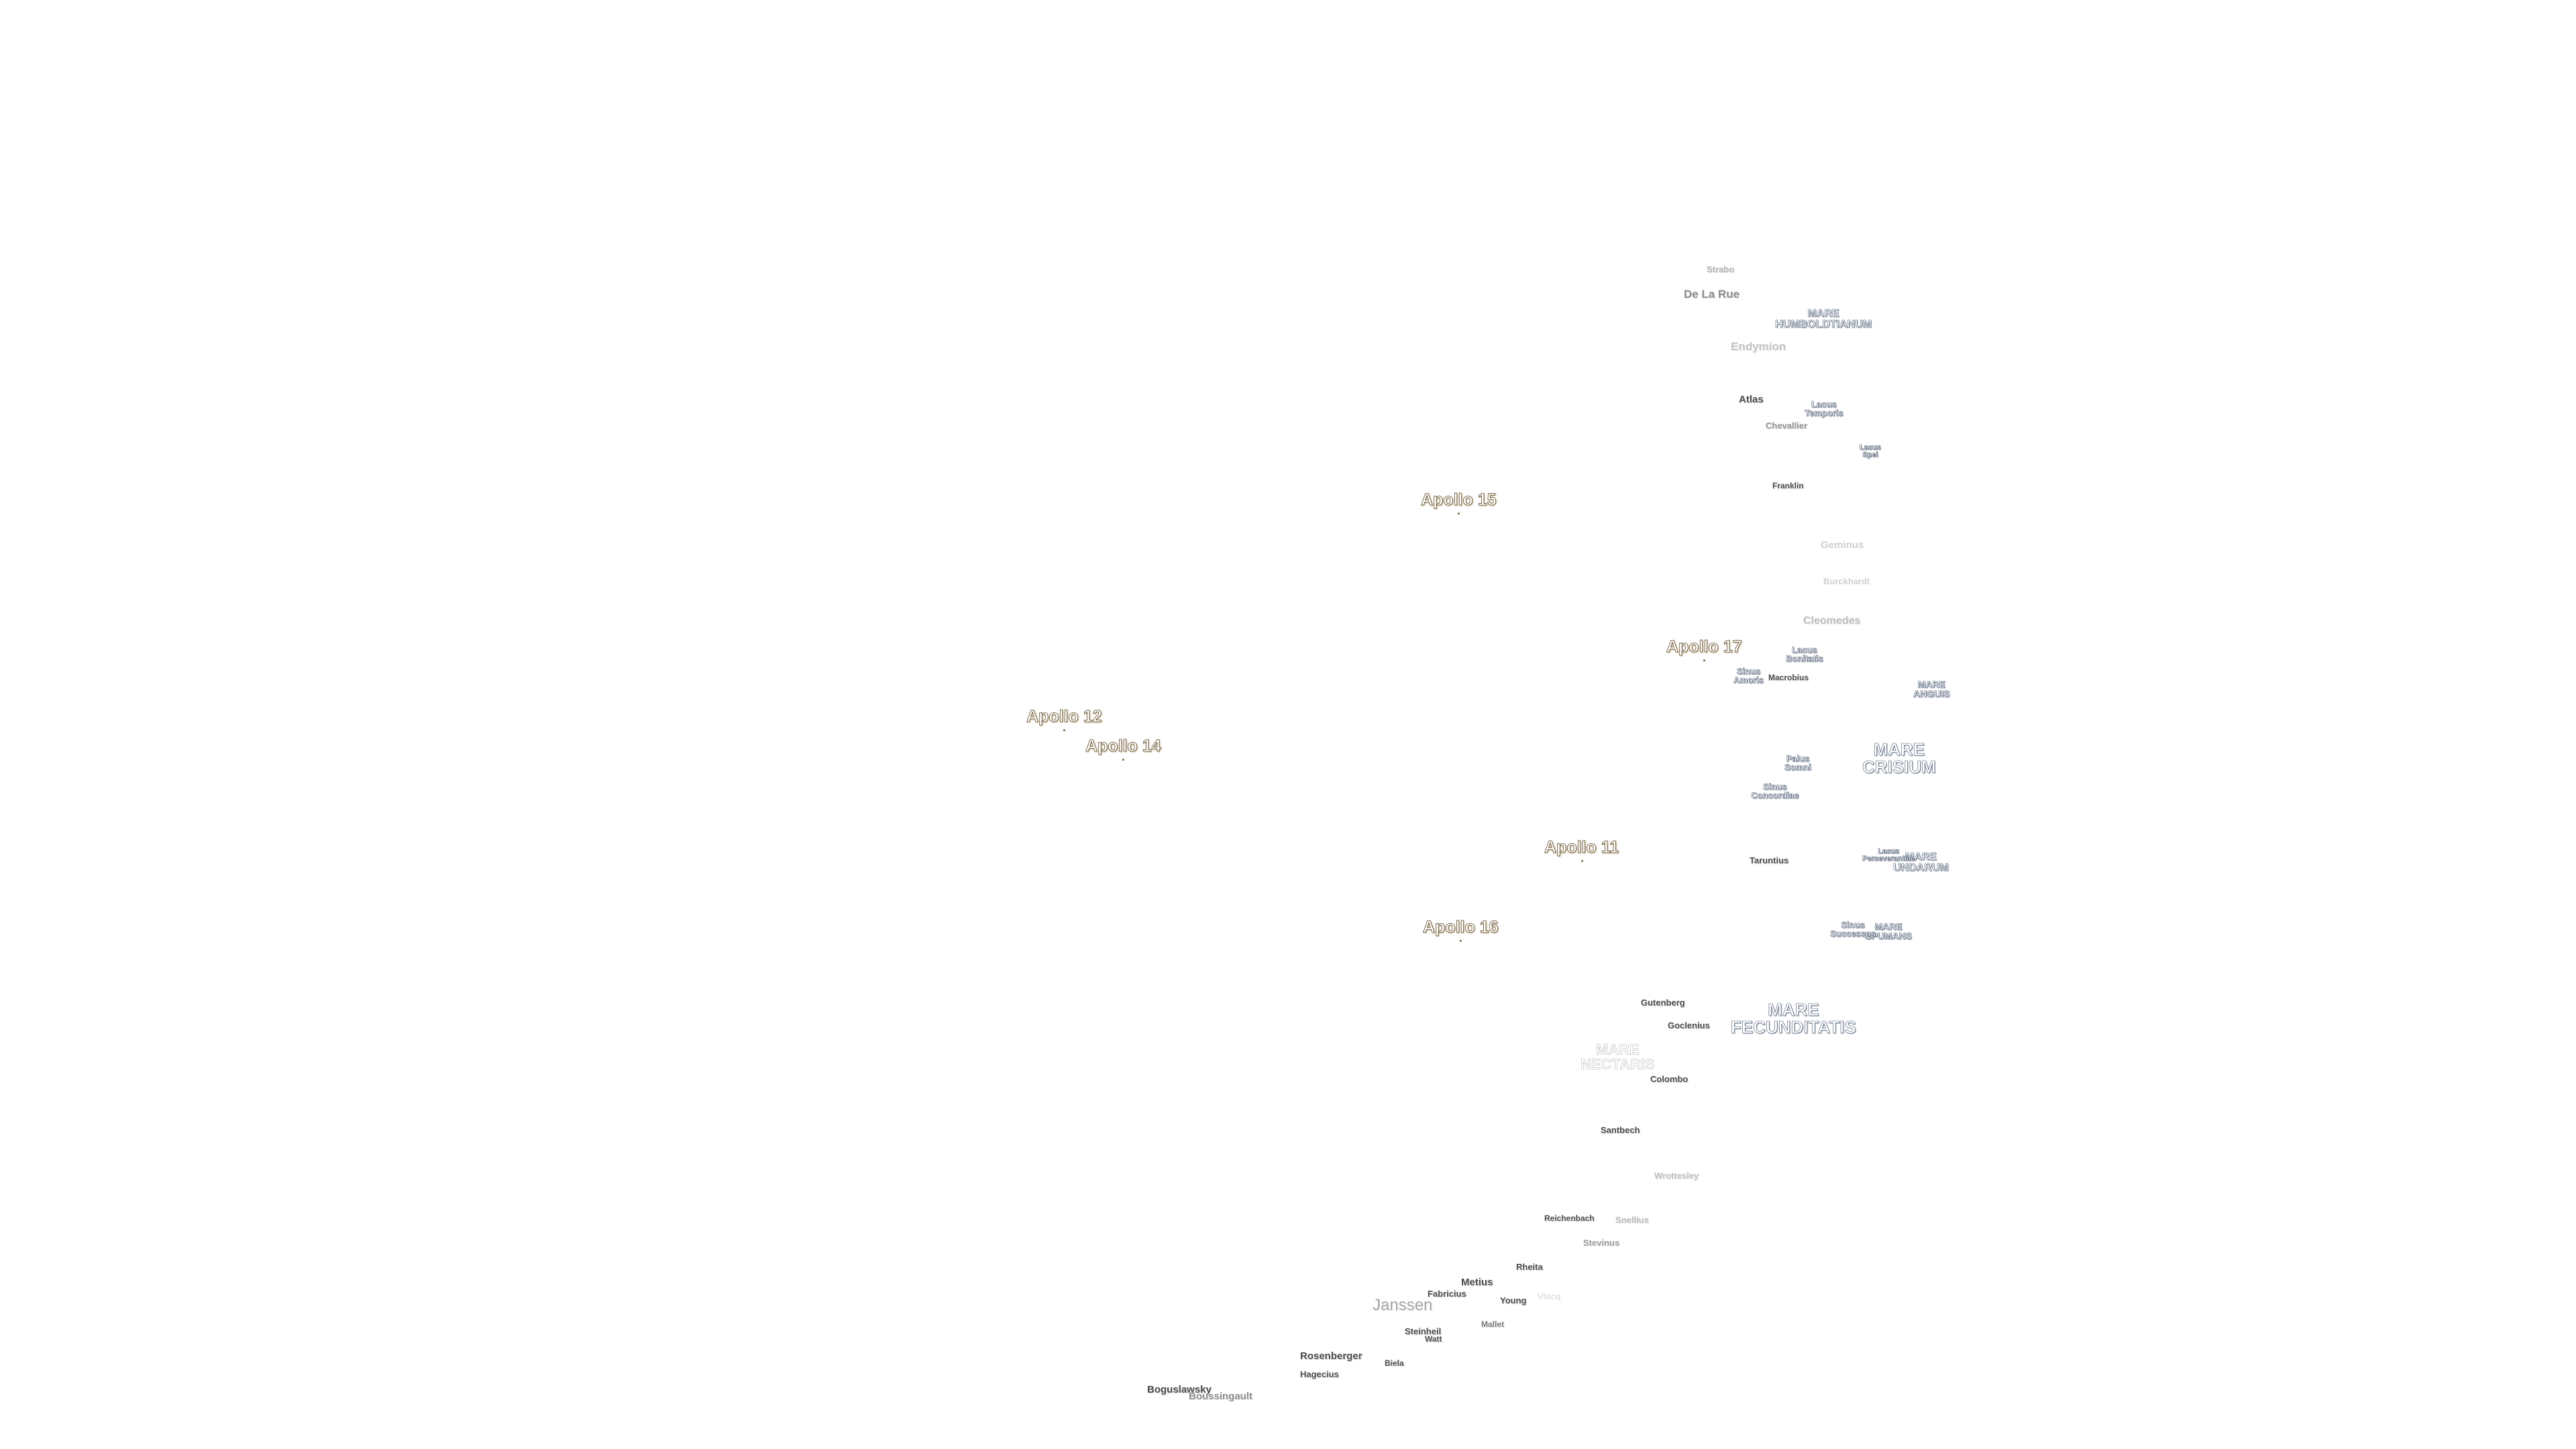  I want to click on crater-biela-label: Biela, so click(1394, 1363).